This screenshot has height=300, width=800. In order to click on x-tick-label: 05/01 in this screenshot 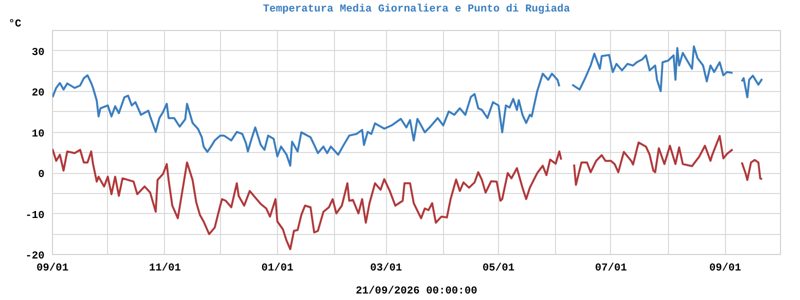, I will do `click(498, 268)`.